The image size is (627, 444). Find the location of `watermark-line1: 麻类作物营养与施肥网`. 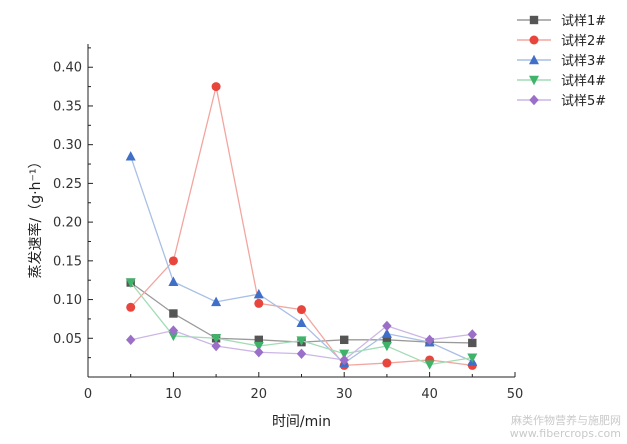

watermark-line1: 麻类作物营养与施肥网 is located at coordinates (566, 420).